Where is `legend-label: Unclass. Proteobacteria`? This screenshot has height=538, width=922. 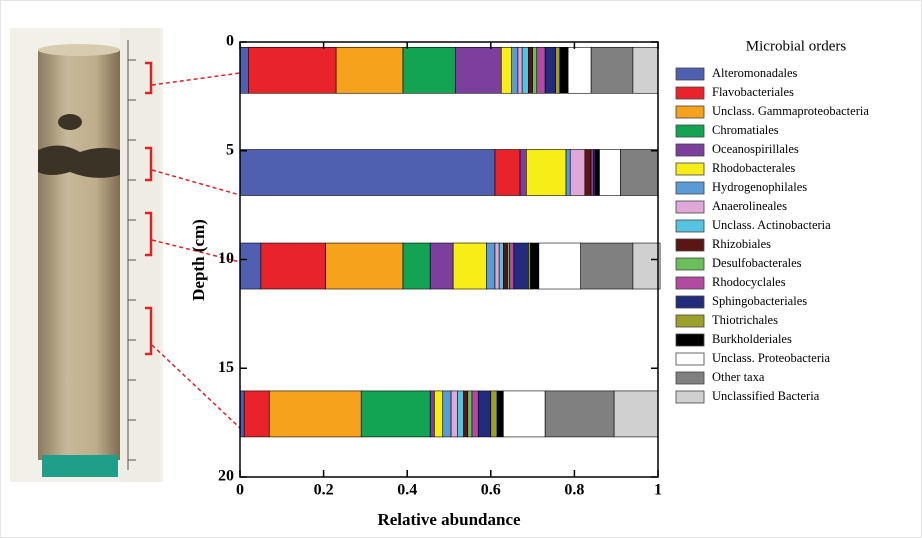 legend-label: Unclass. Proteobacteria is located at coordinates (771, 358).